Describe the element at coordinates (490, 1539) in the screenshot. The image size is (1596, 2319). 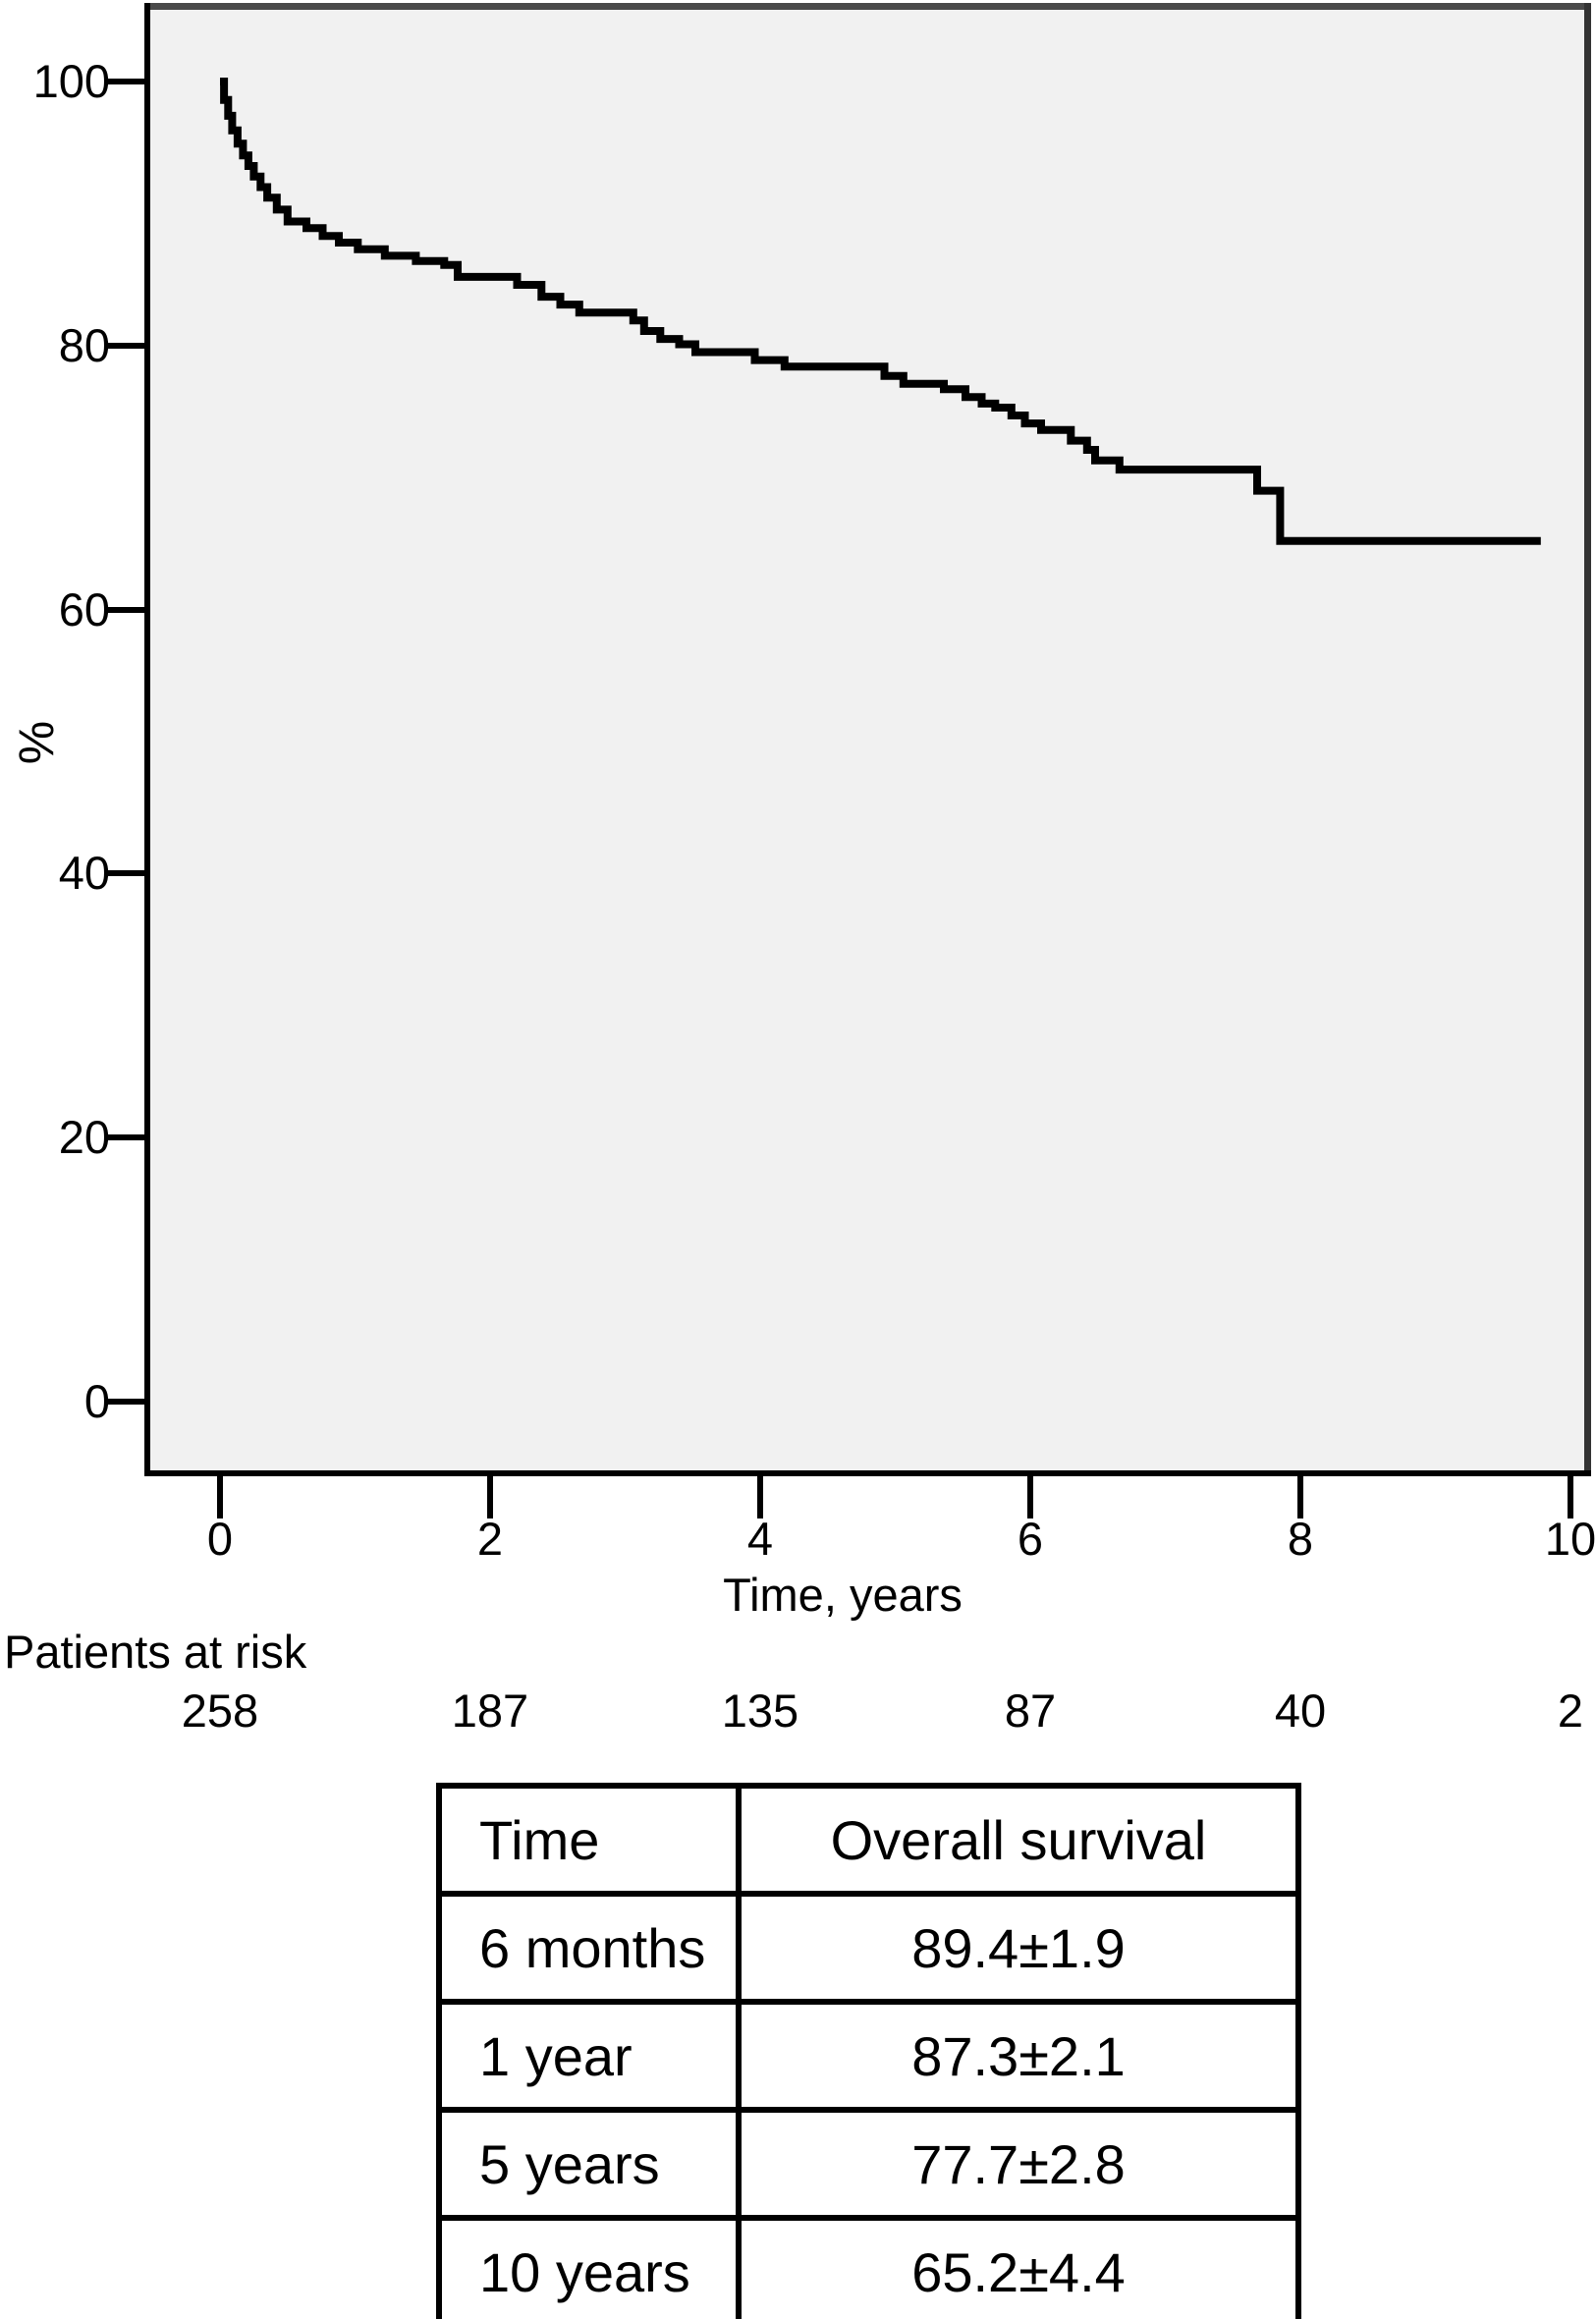
I see `x-tick-label: 2` at that location.